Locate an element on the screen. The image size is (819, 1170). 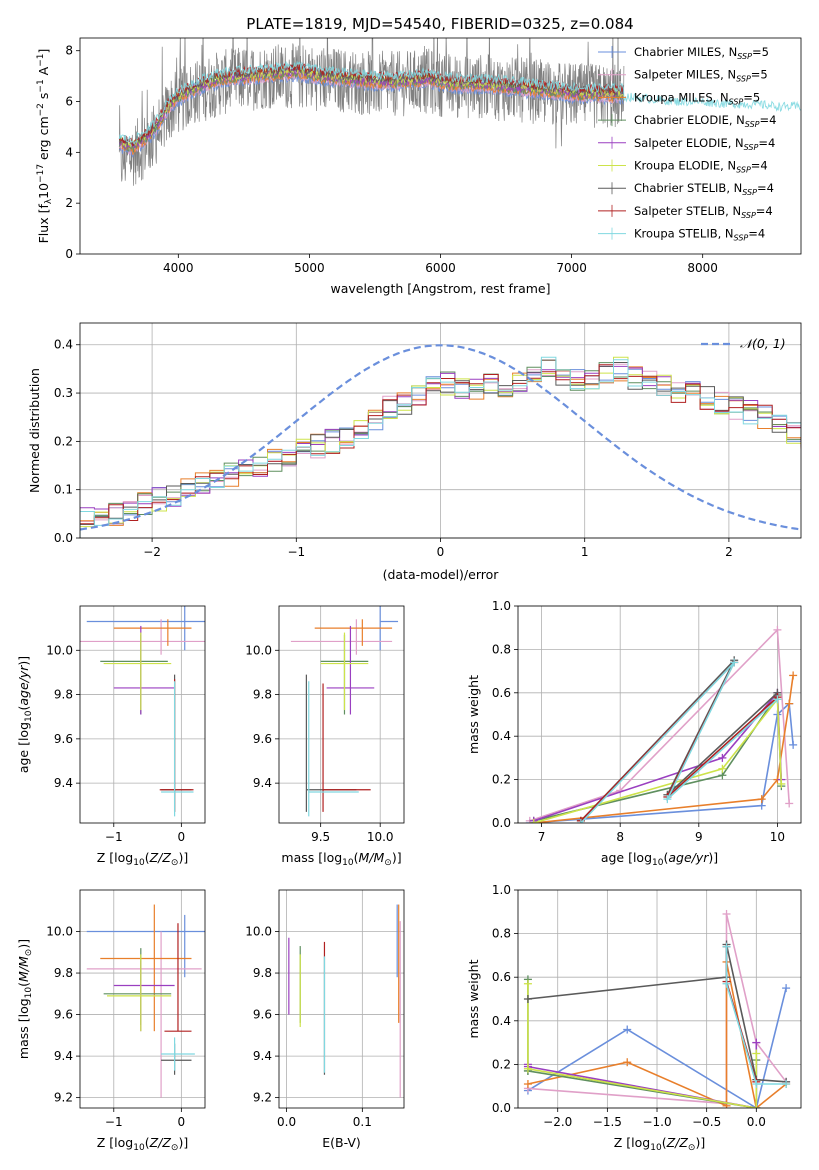
age_vs_Z-ytick-label: 9.6 is located at coordinates (63, 739).